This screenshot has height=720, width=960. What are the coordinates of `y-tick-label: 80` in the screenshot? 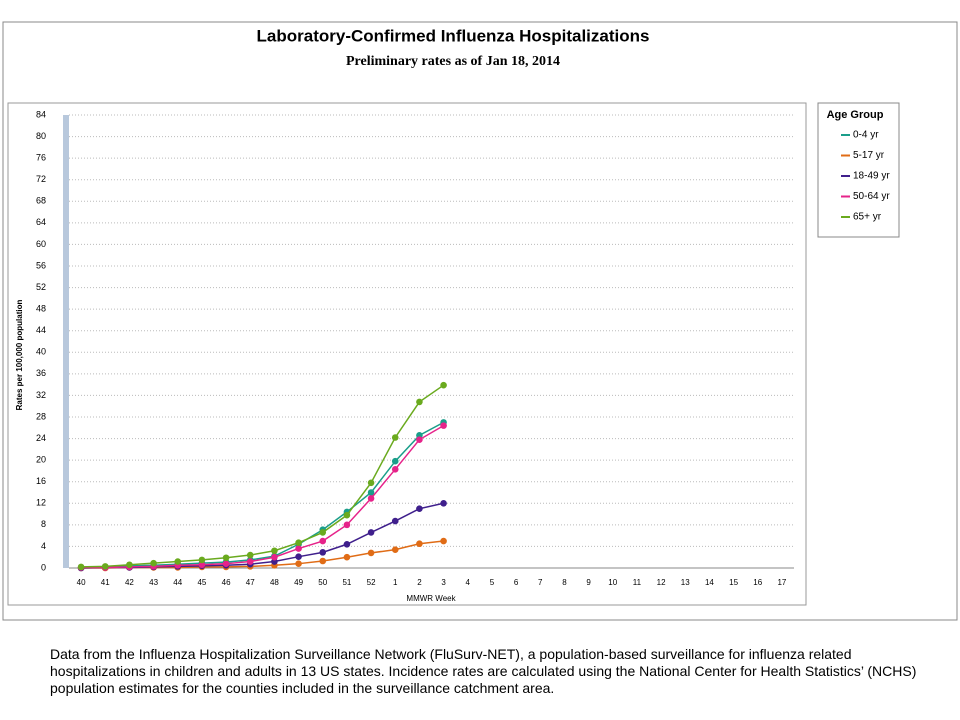 It's located at (41, 136).